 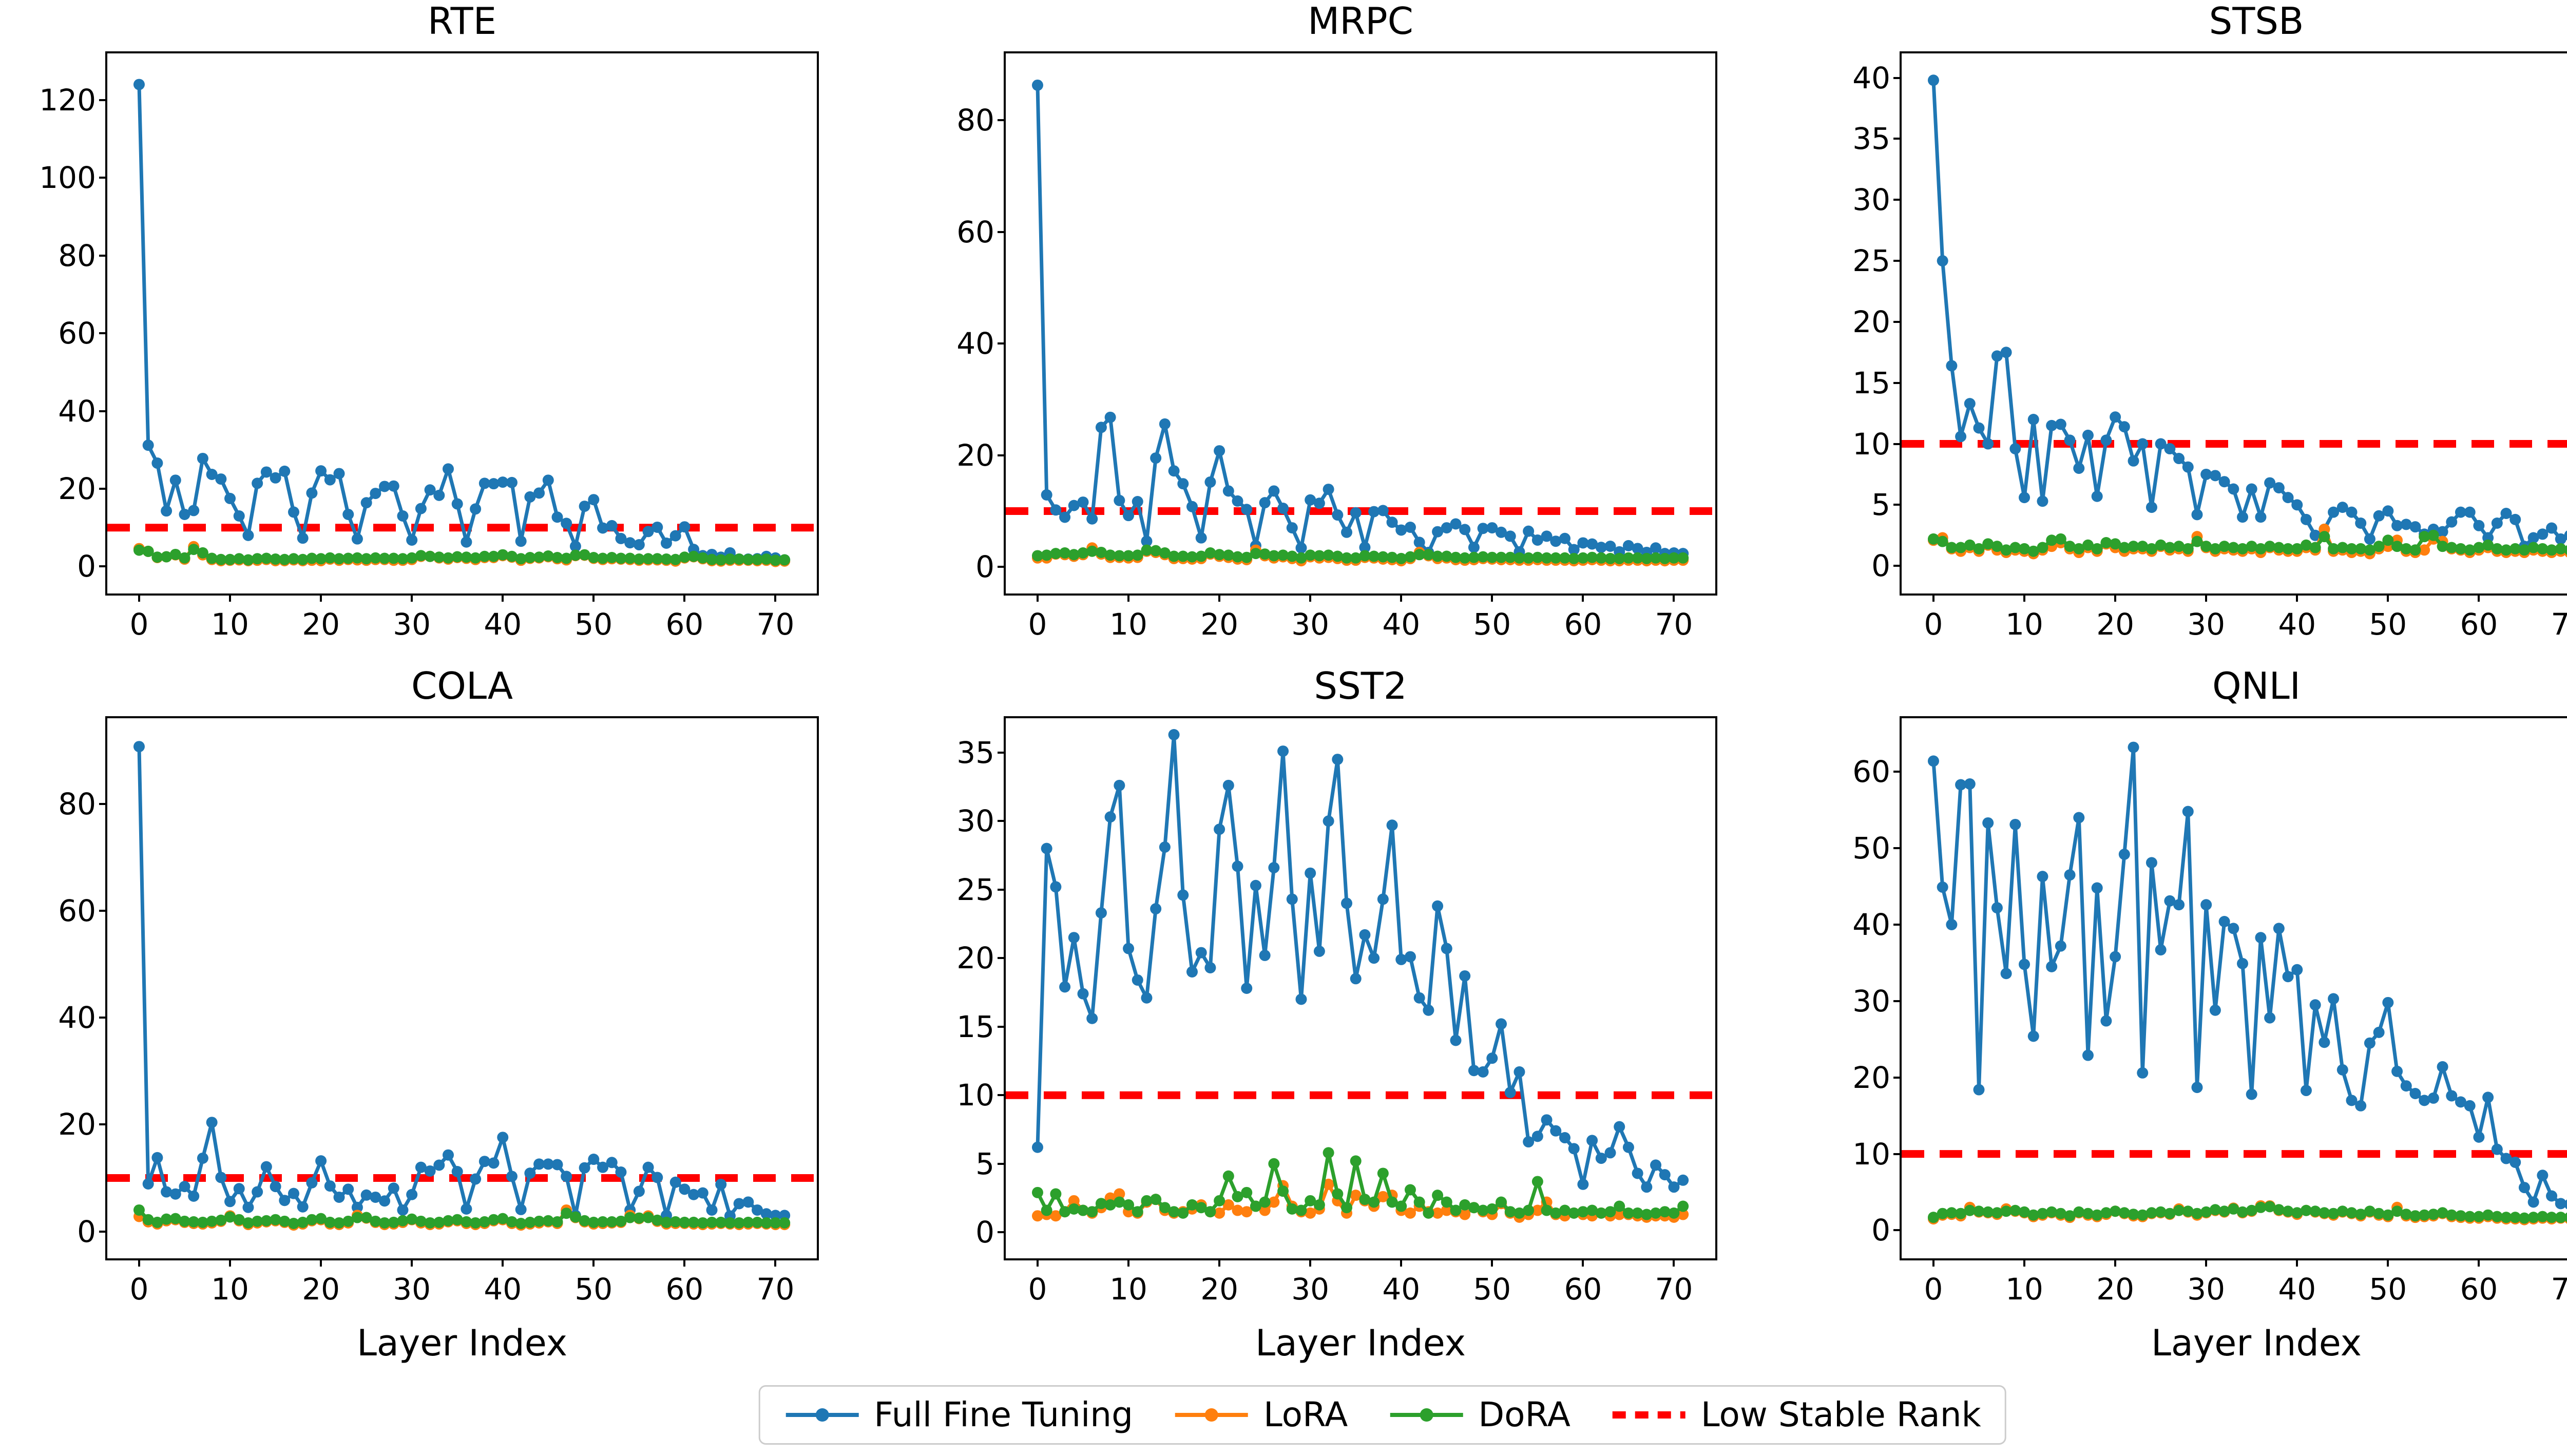 I want to click on series-line, so click(x=462, y=322).